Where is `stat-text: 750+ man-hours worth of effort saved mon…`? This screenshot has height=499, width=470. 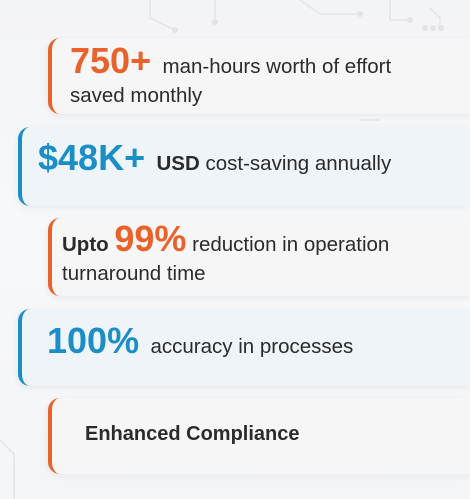 stat-text: 750+ man-hours worth of effort saved mon… is located at coordinates (231, 76).